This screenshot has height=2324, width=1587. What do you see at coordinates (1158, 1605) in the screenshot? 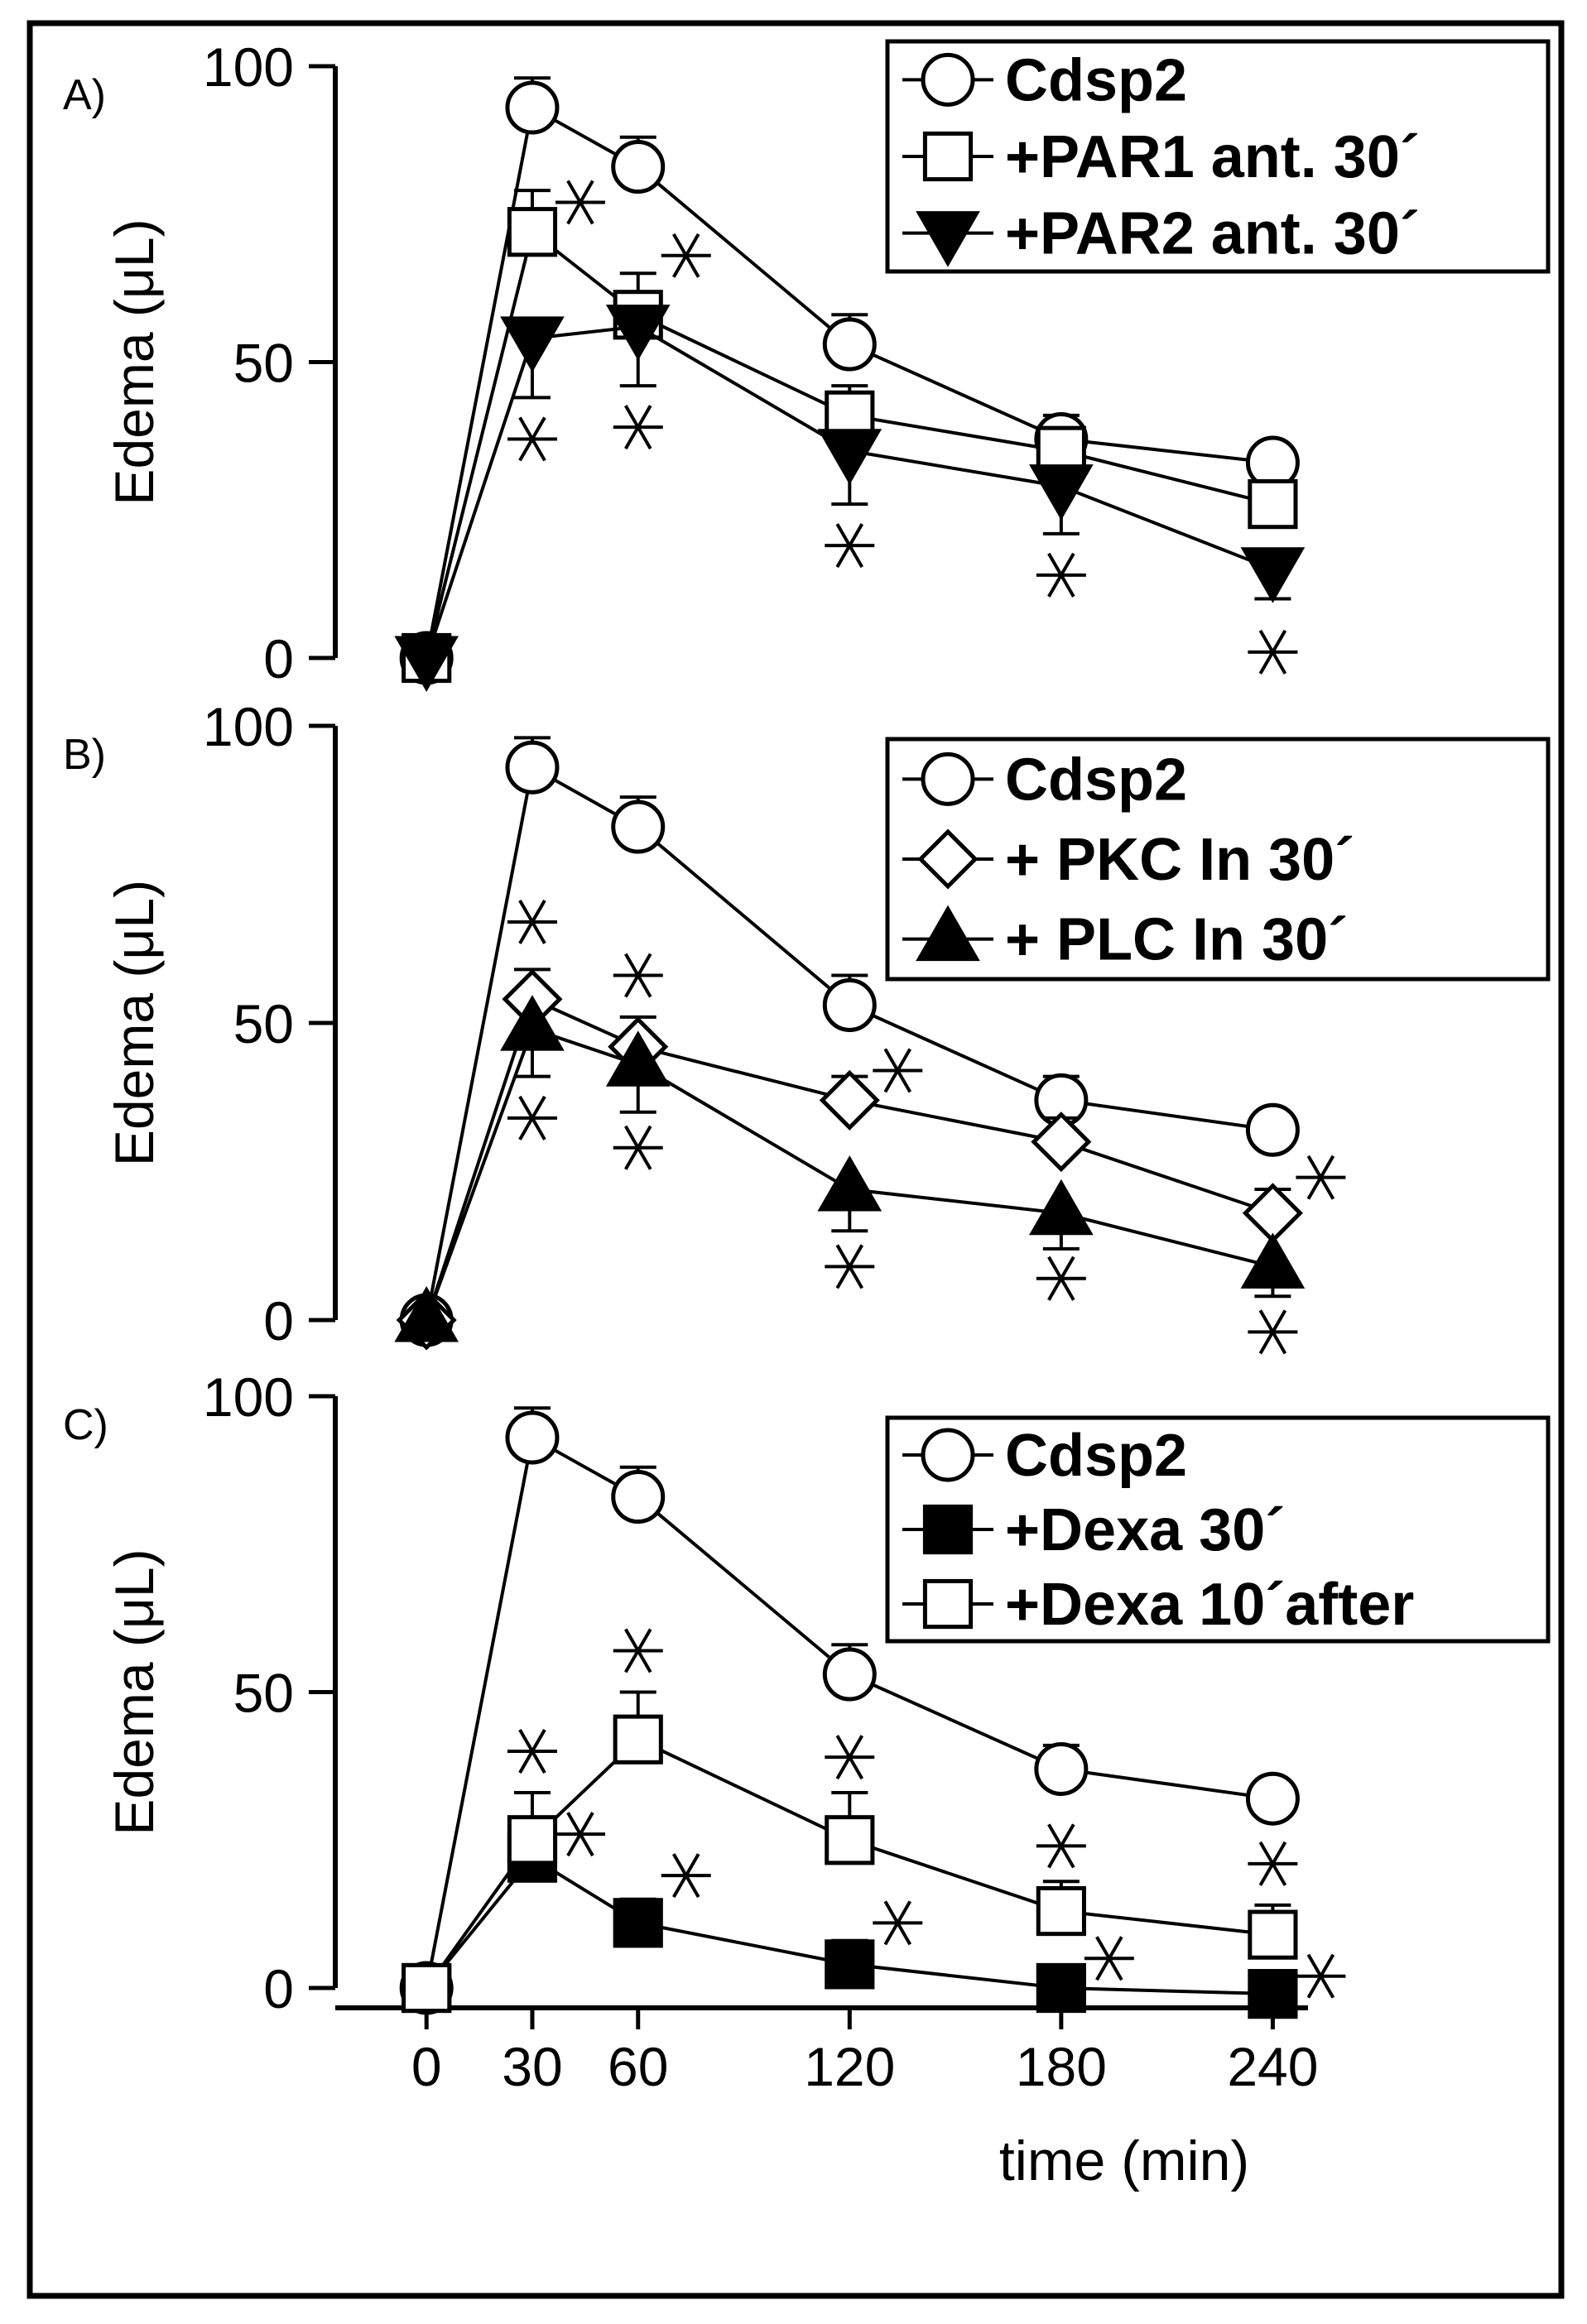
I see `legend-item: +Dexa 10´after` at bounding box center [1158, 1605].